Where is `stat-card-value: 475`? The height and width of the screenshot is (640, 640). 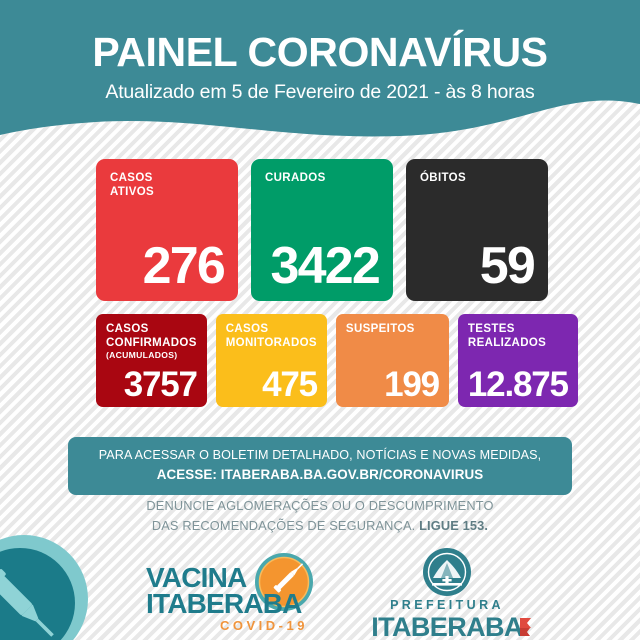 stat-card-value: 475 is located at coordinates (290, 384).